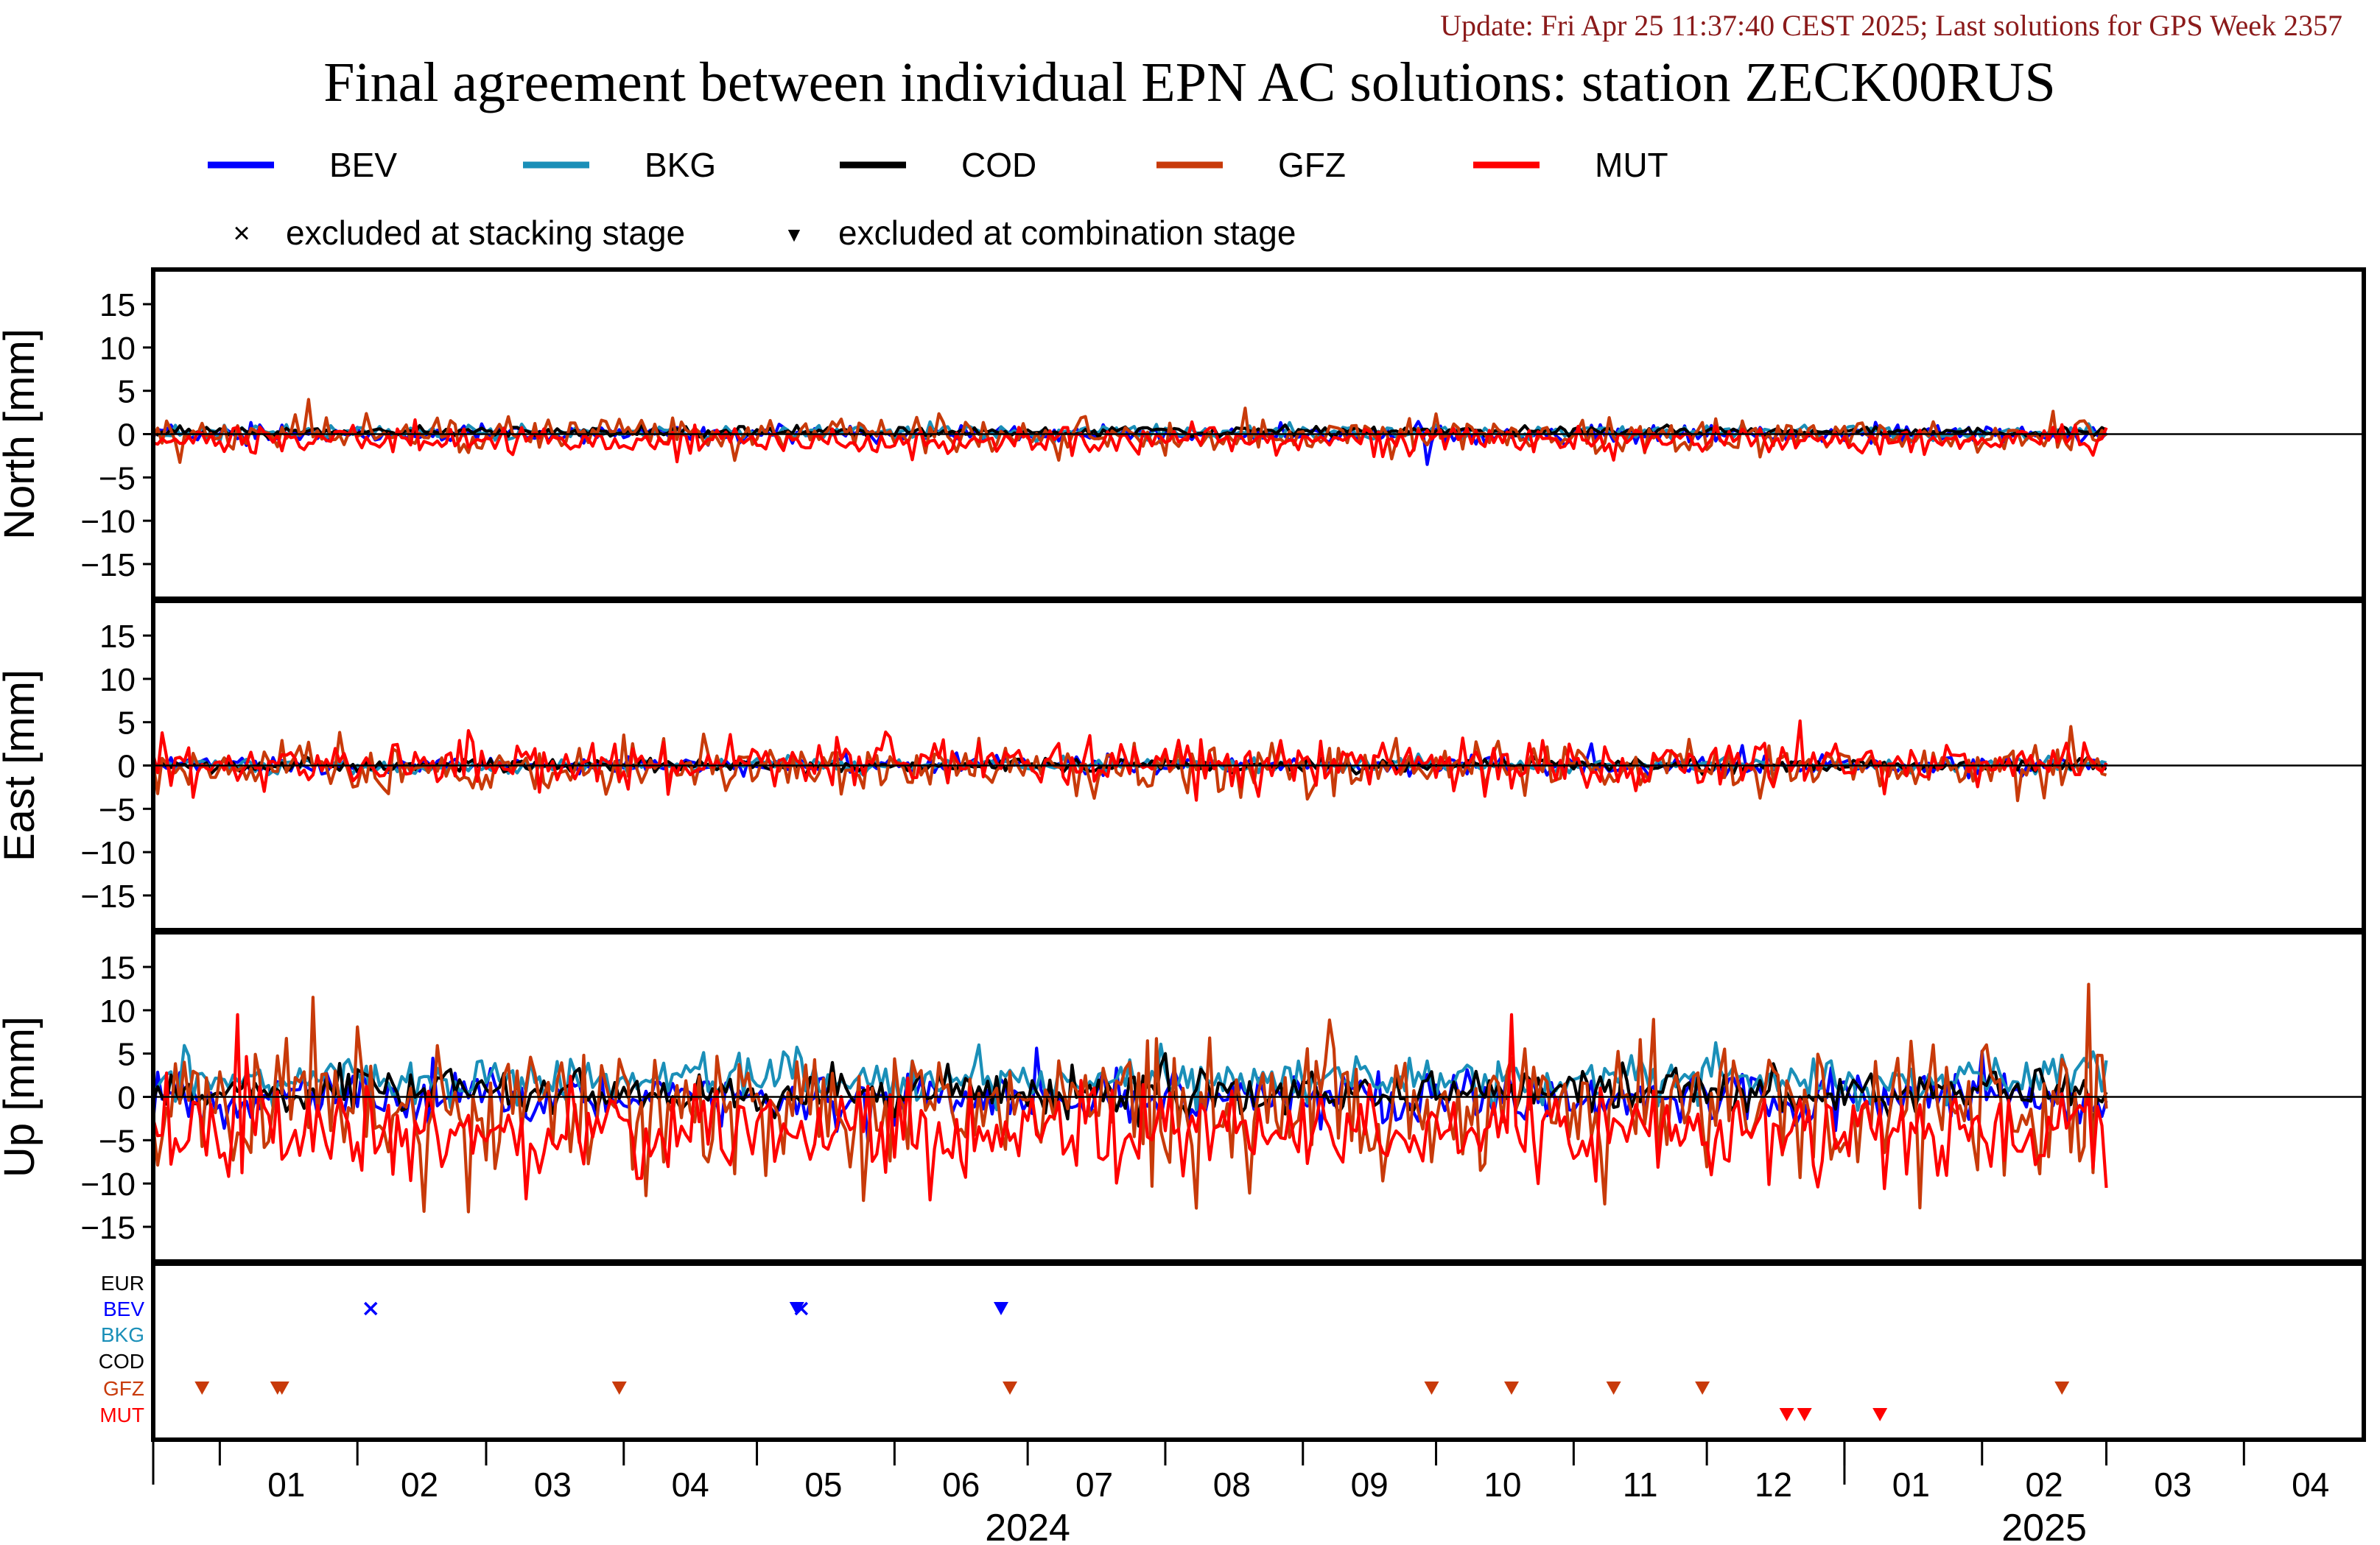  What do you see at coordinates (1502, 1485) in the screenshot?
I see `x-month-label: 10` at bounding box center [1502, 1485].